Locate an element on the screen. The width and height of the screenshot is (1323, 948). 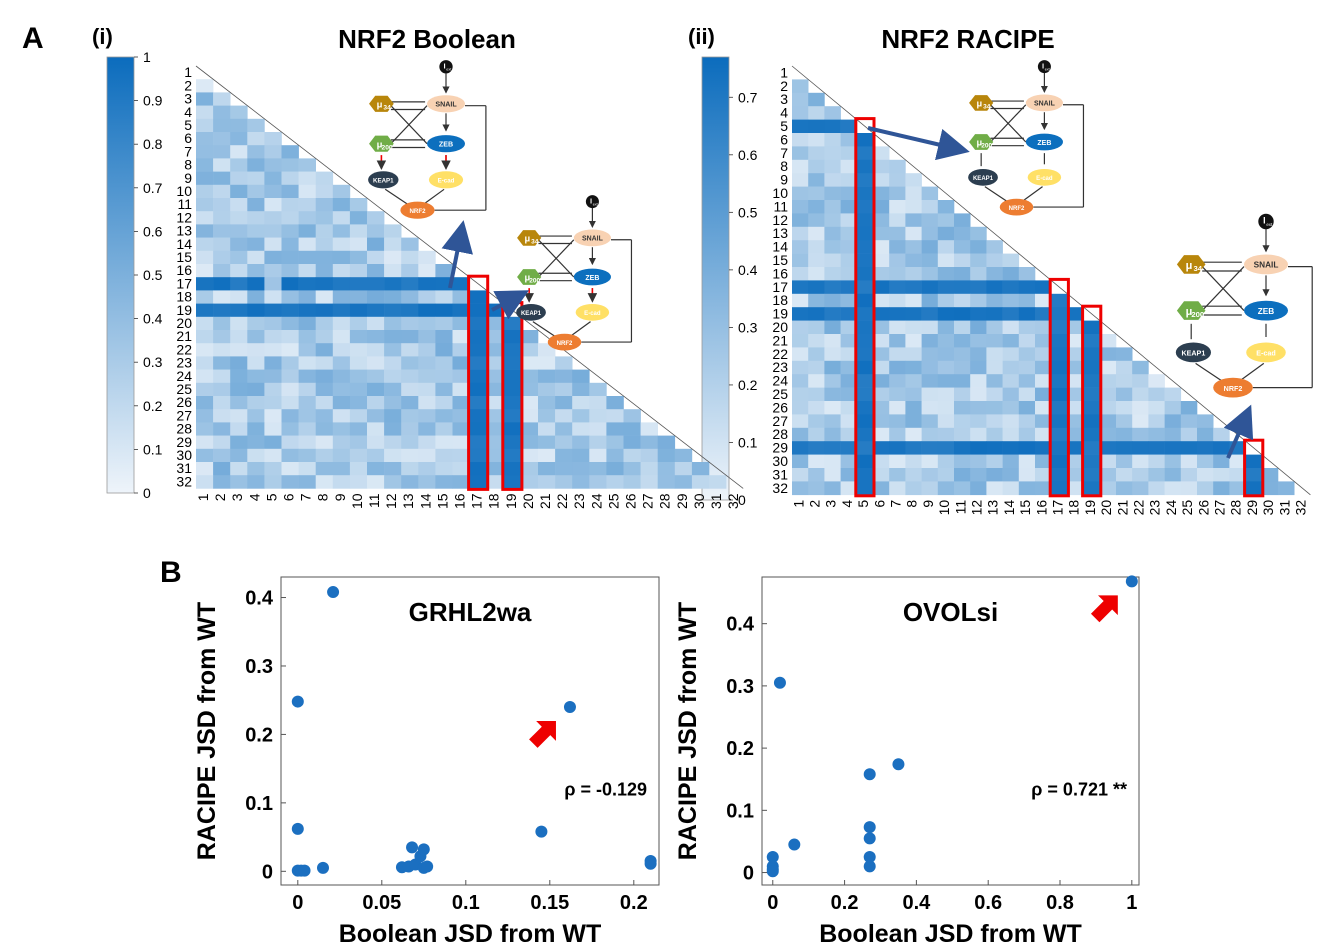
heatmap-col-label: 32 is located at coordinates (733, 501).